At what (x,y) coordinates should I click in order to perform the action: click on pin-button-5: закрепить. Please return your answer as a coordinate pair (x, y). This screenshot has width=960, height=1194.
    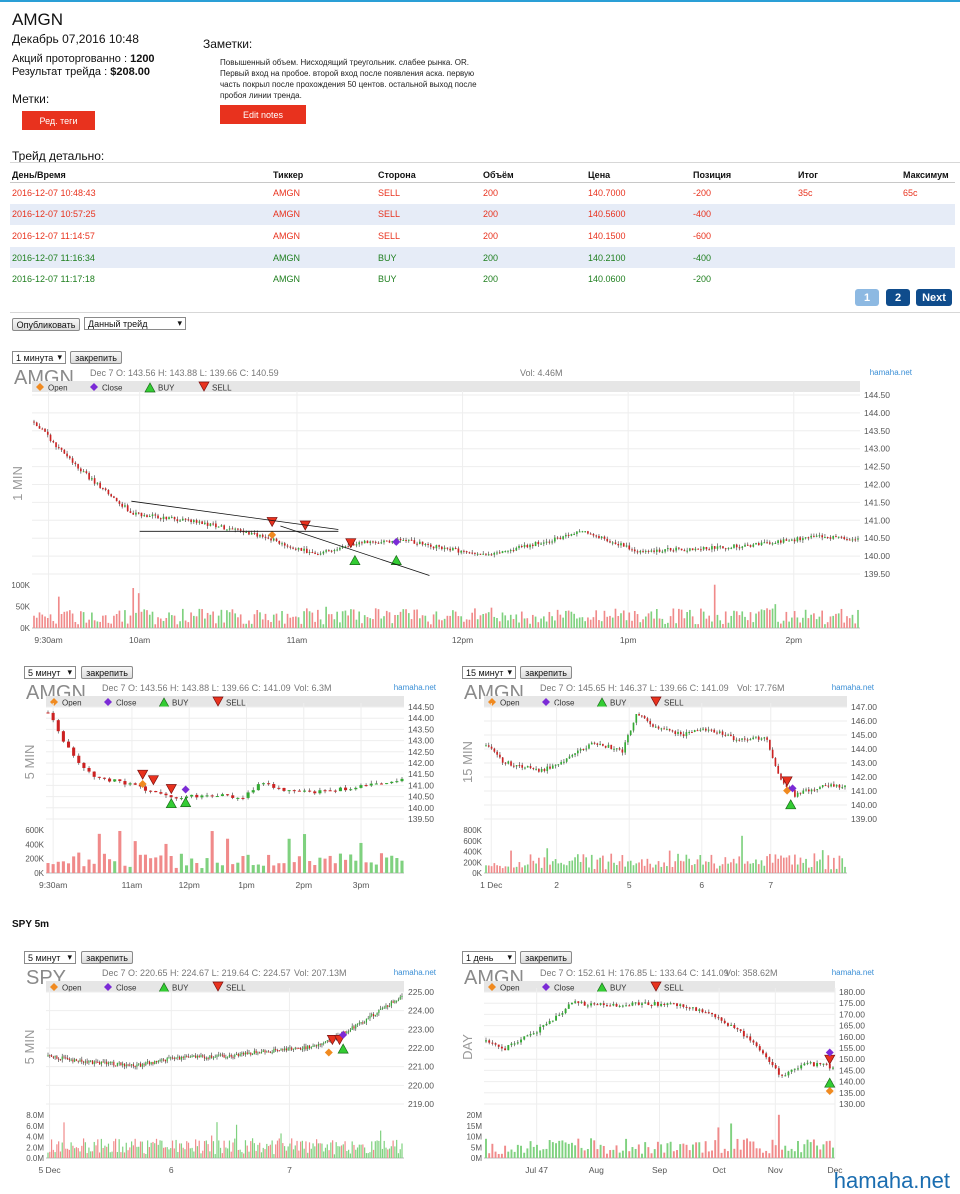
    Looking at the image, I should click on (546, 957).